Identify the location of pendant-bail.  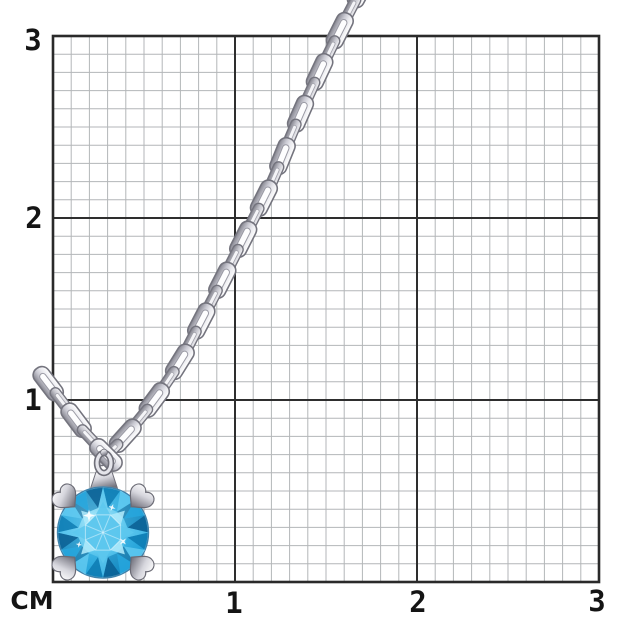
(104, 469).